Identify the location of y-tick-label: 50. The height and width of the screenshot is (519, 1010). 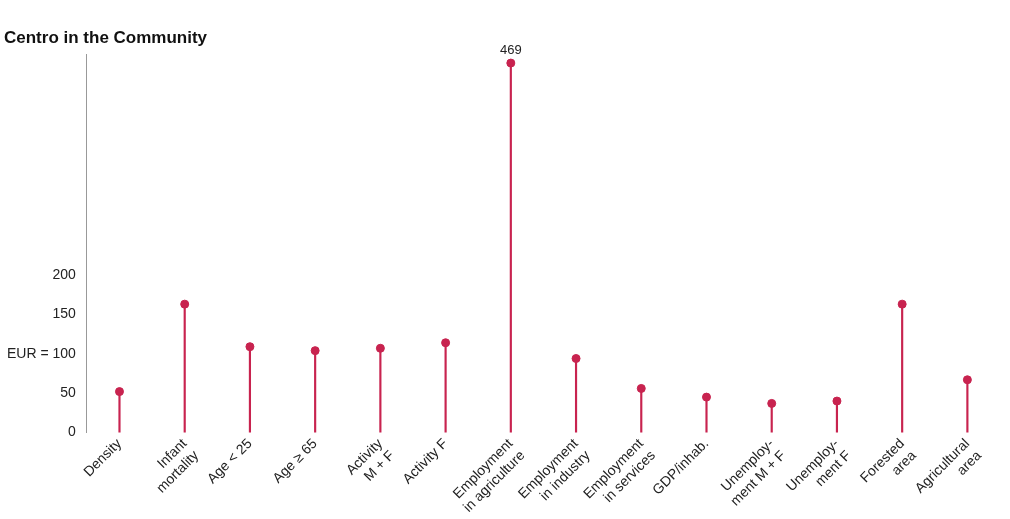
(68, 392).